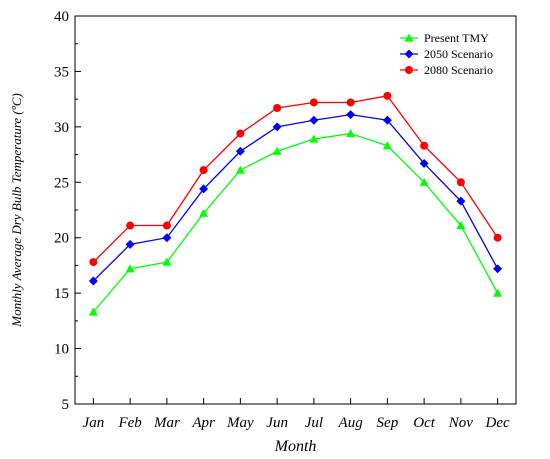 This screenshot has height=459, width=550. What do you see at coordinates (461, 423) in the screenshot?
I see `x-tick-label: Nov` at bounding box center [461, 423].